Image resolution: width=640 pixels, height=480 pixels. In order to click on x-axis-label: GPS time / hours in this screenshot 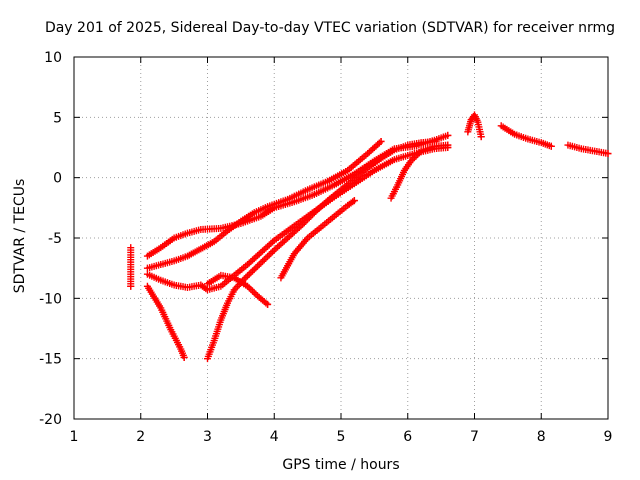, I will do `click(341, 465)`.